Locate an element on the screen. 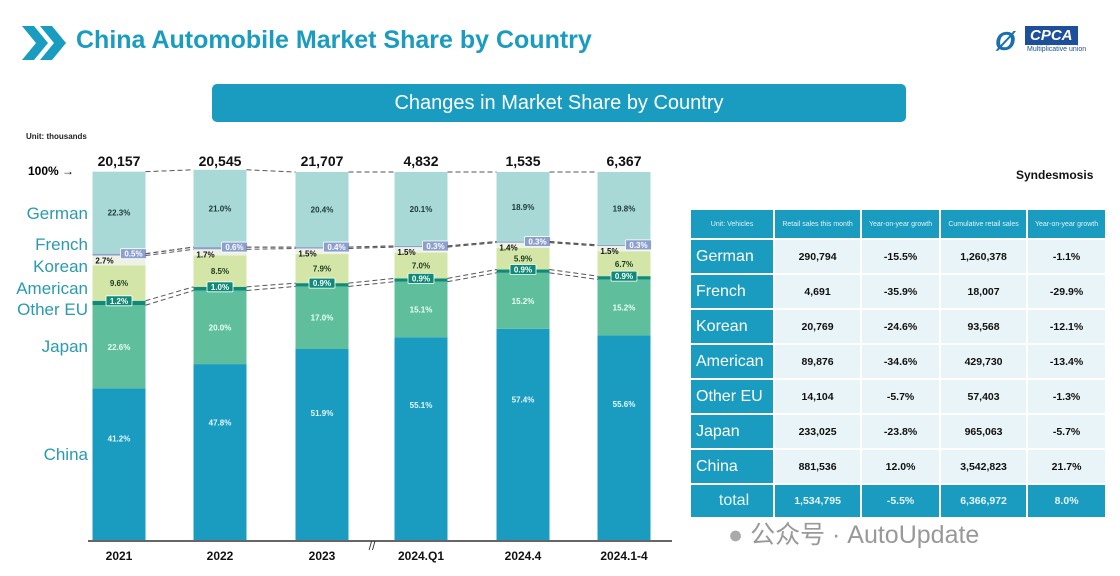  x-tick-label: 2023 is located at coordinates (322, 556).